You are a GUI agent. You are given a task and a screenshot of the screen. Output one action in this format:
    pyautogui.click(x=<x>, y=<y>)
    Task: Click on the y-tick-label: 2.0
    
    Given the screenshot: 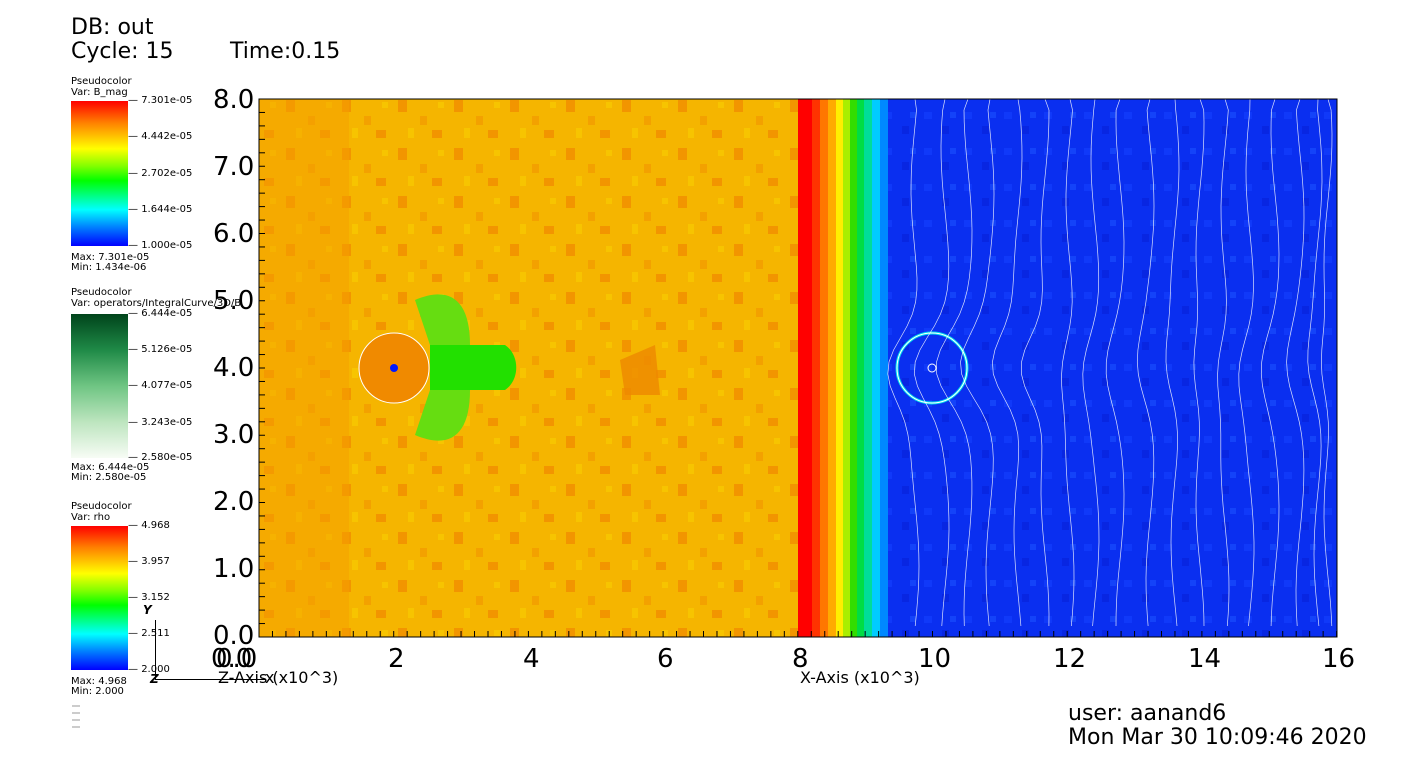 What is the action you would take?
    pyautogui.click(x=234, y=502)
    